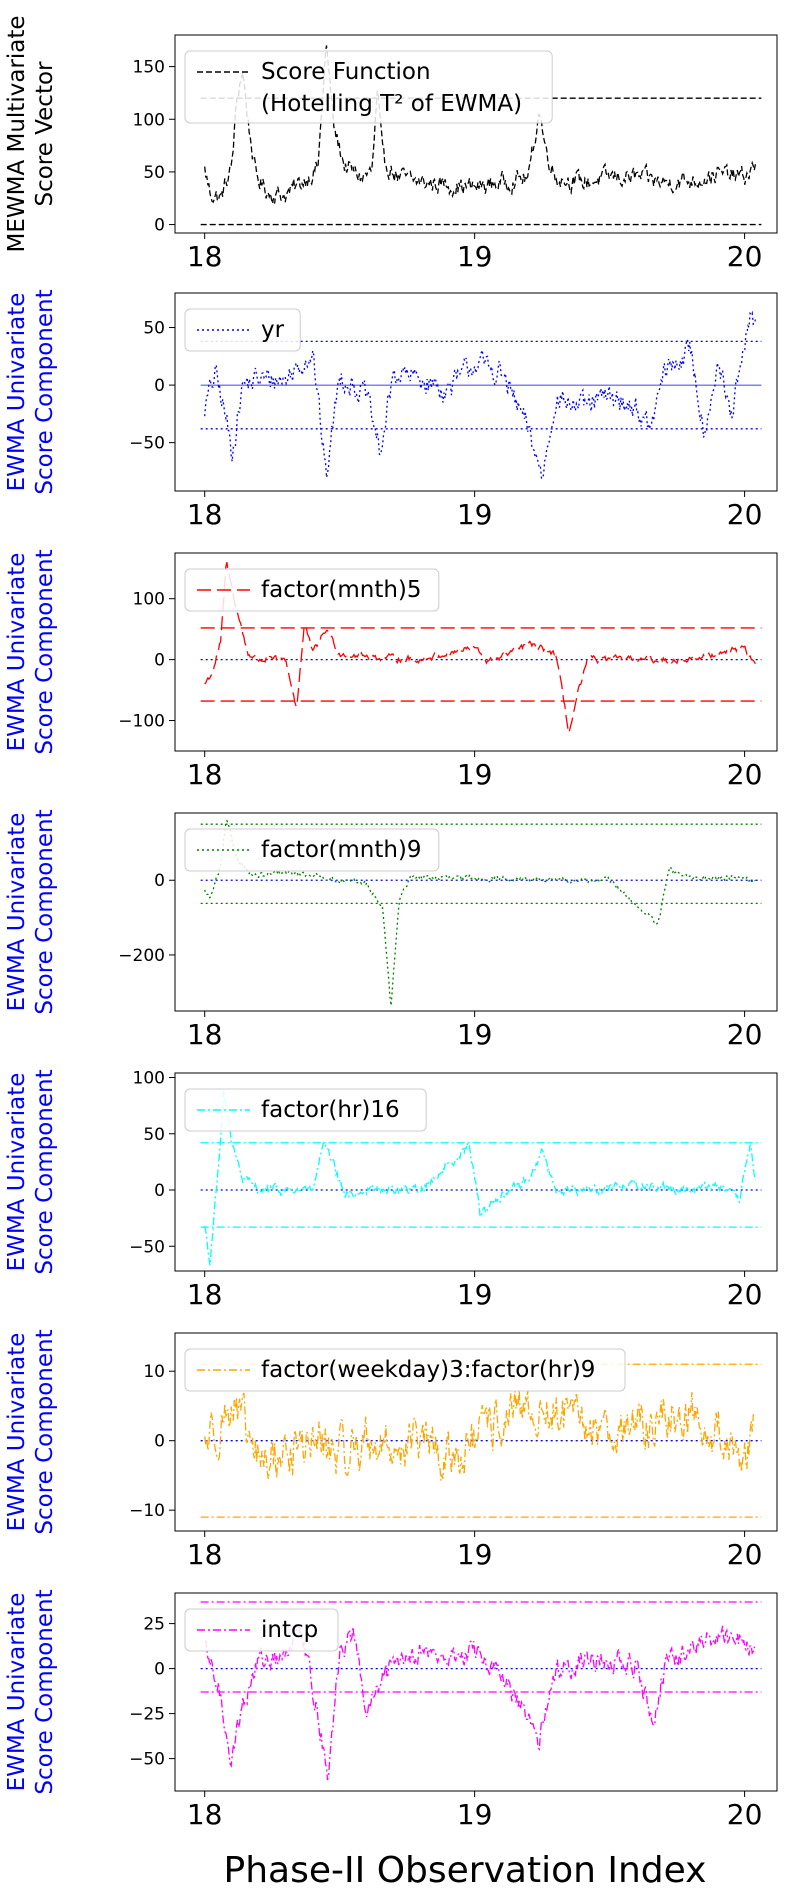 The height and width of the screenshot is (1895, 785). What do you see at coordinates (149, 68) in the screenshot?
I see `y-tick-label: 150` at bounding box center [149, 68].